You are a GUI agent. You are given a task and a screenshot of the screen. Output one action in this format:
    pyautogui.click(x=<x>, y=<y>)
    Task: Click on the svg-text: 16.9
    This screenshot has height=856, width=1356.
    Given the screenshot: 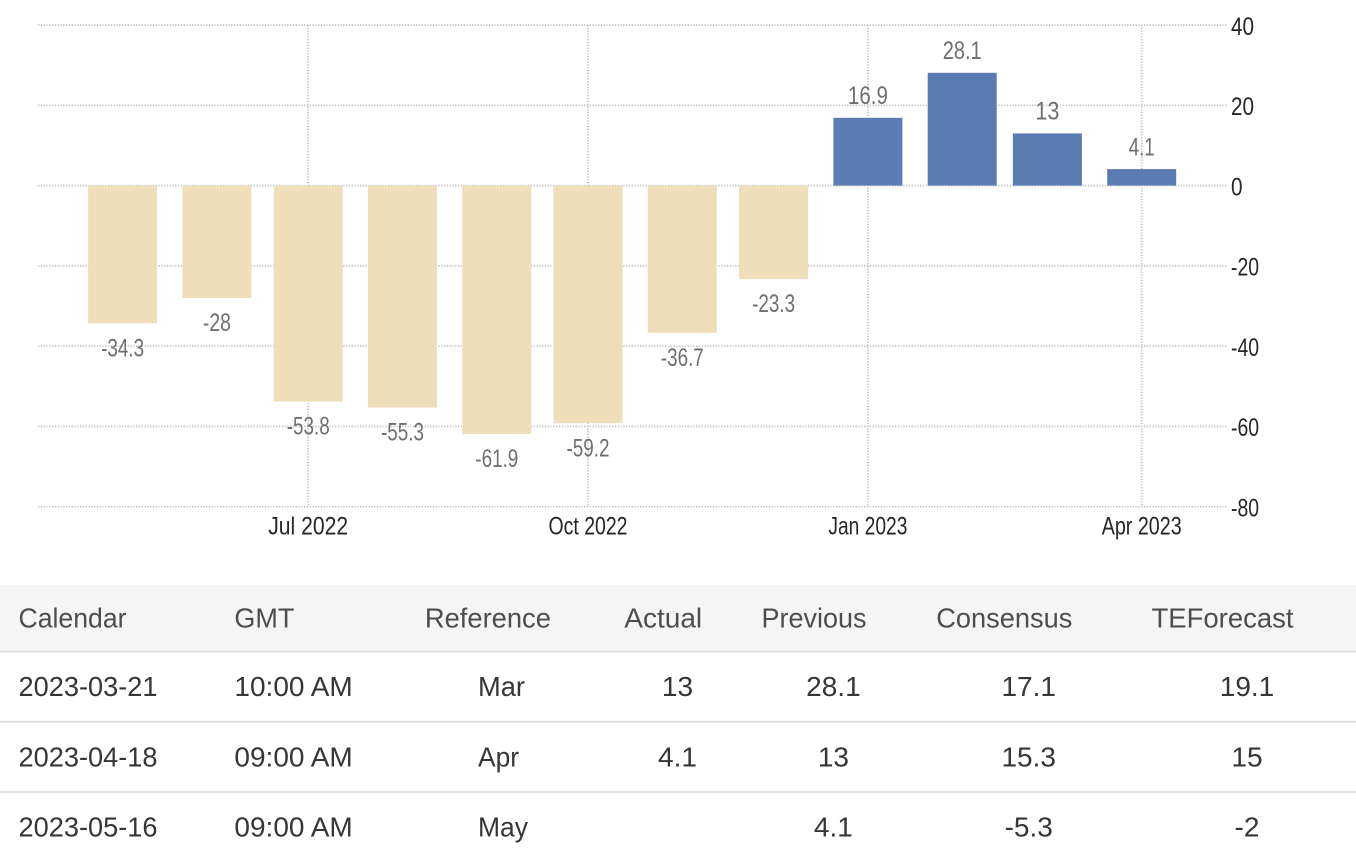 What is the action you would take?
    pyautogui.click(x=868, y=96)
    